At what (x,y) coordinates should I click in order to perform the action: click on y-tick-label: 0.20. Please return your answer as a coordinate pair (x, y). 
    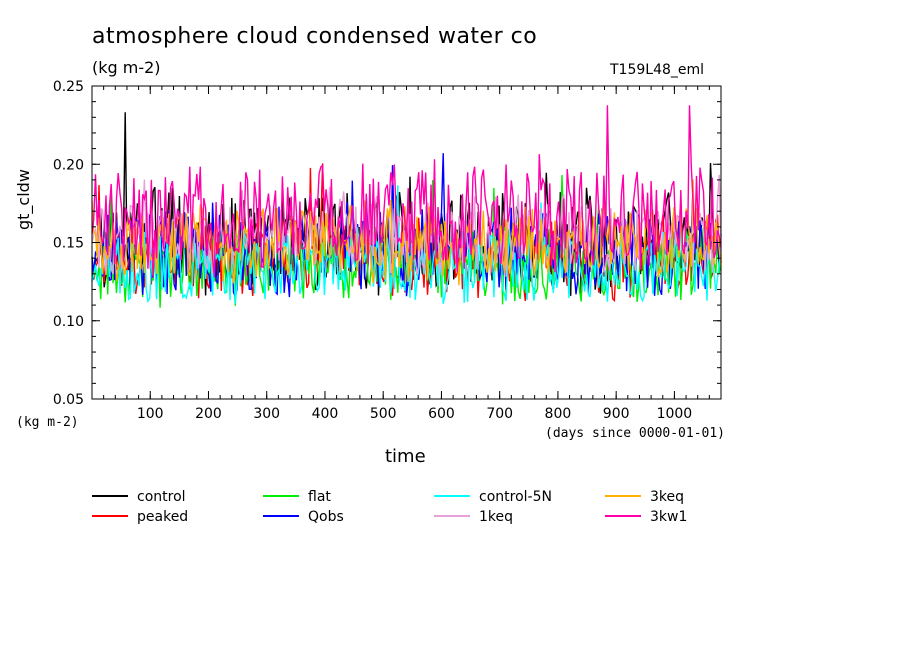
    Looking at the image, I should click on (68, 165).